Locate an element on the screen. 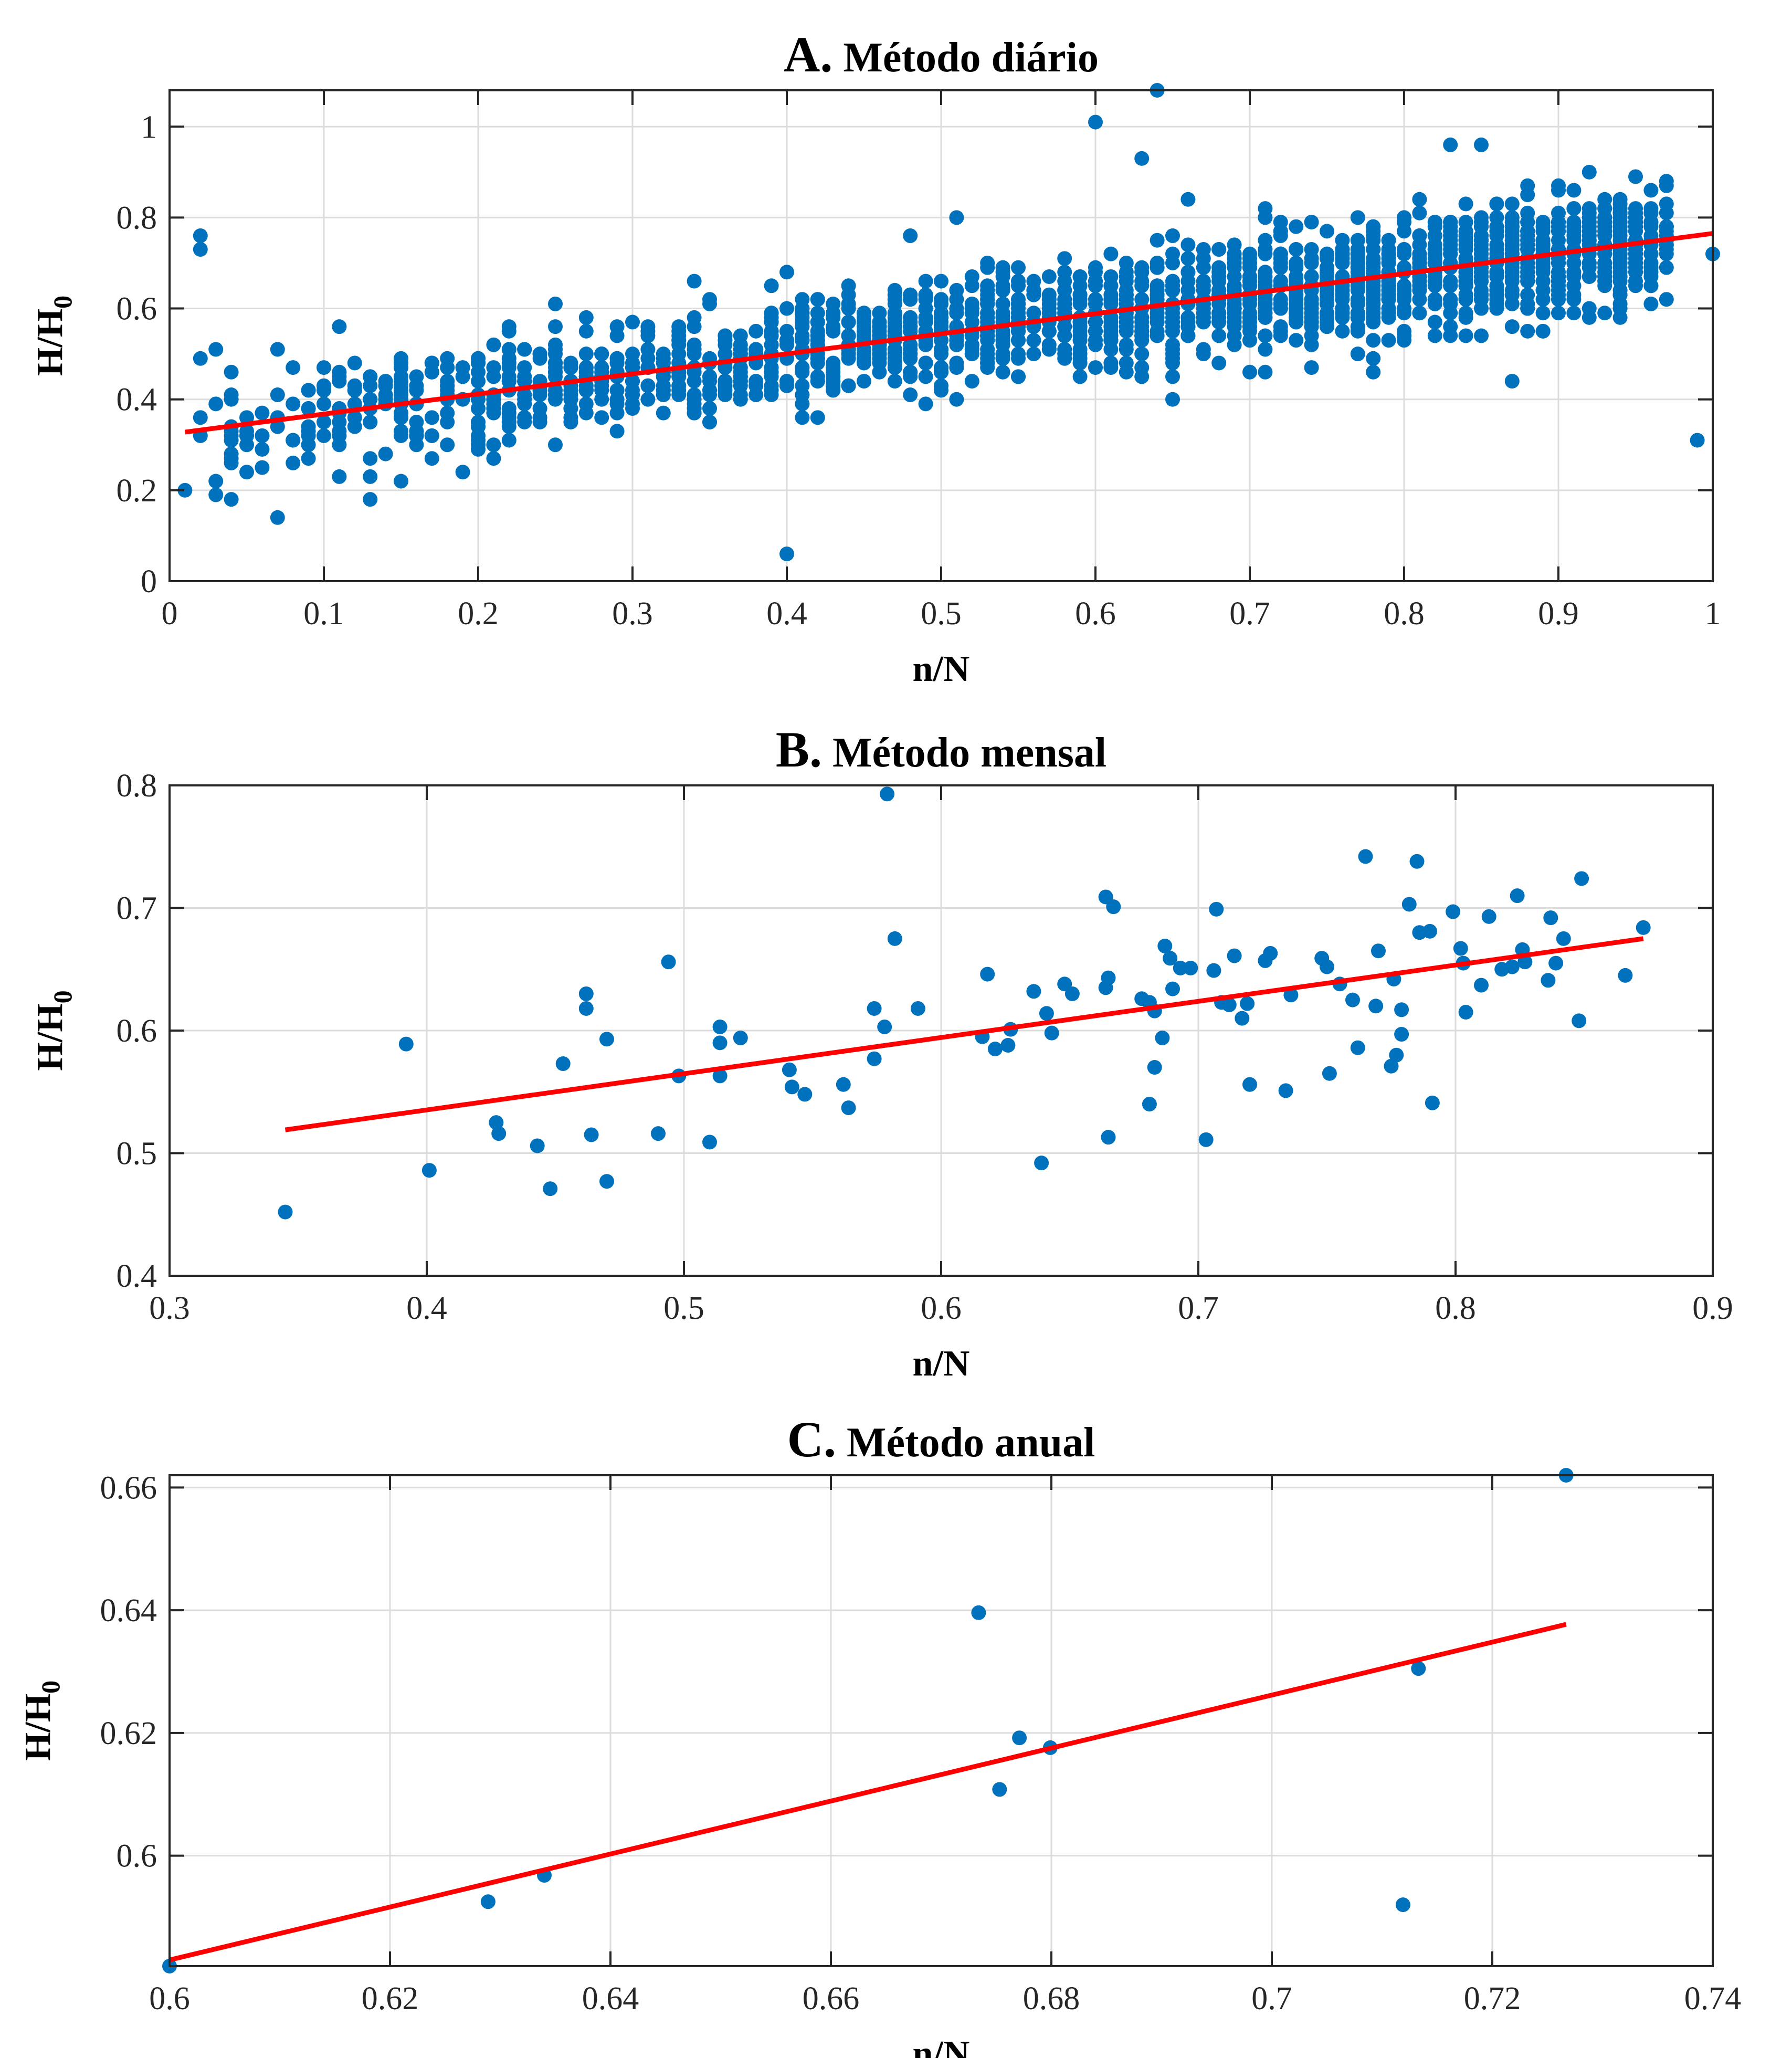 This screenshot has width=1792, height=2058. chart-title-letter: B. is located at coordinates (799, 749).